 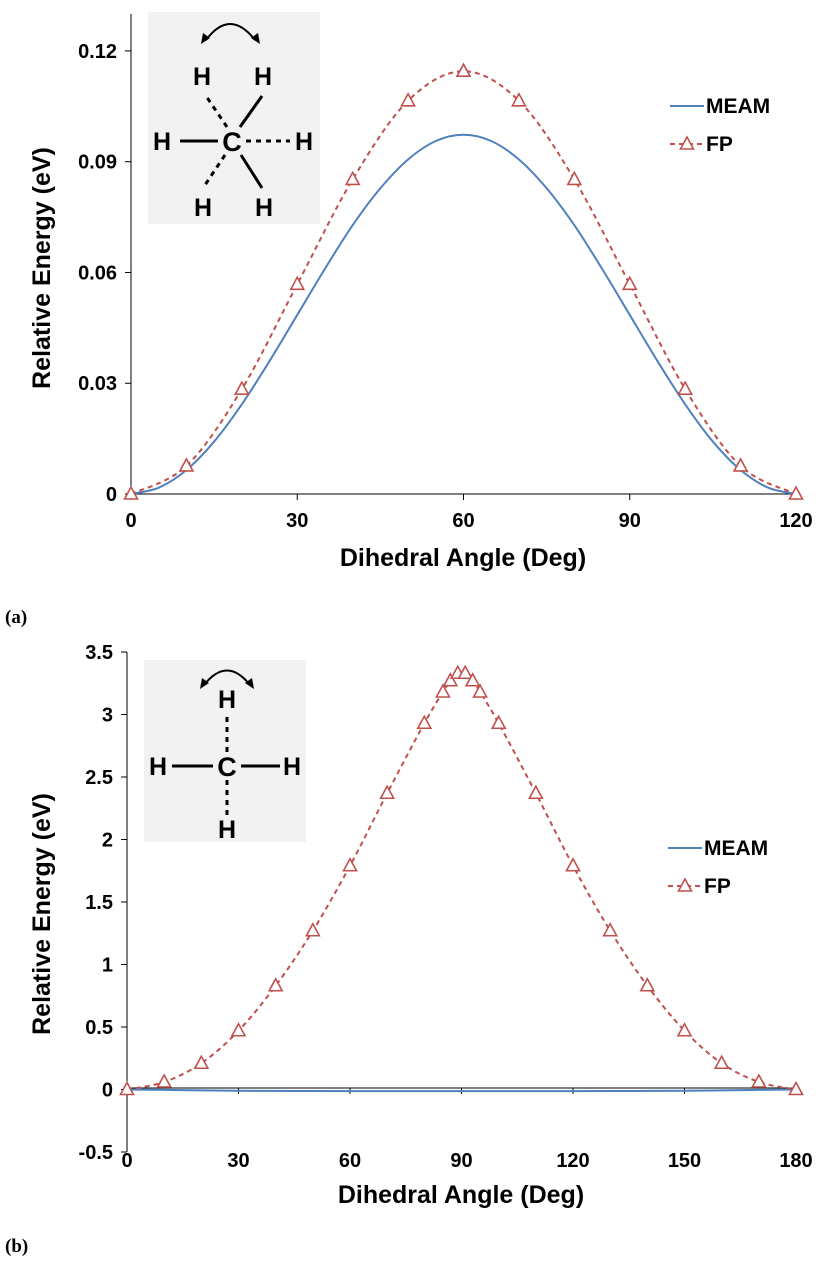 I want to click on y-tick-label: -0.5, so click(x=96, y=1153).